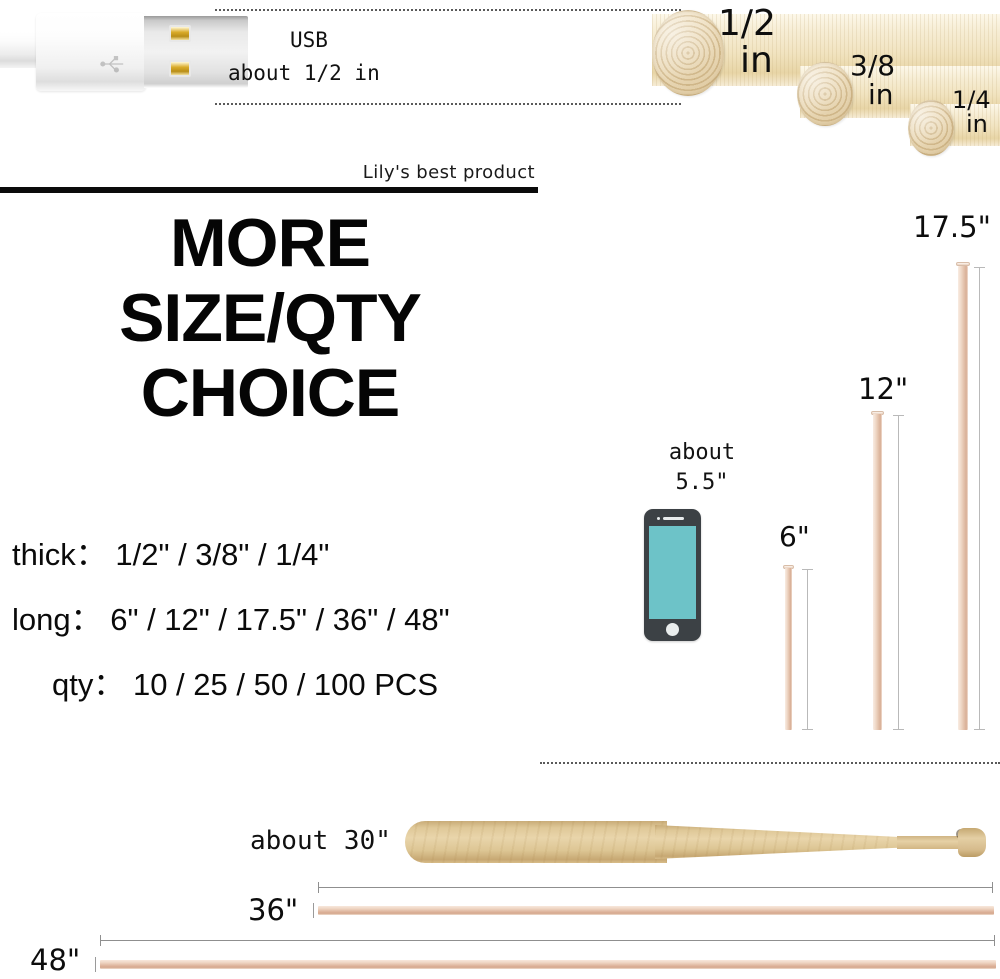 The width and height of the screenshot is (1000, 979). What do you see at coordinates (933, 842) in the screenshot?
I see `bat-handle` at bounding box center [933, 842].